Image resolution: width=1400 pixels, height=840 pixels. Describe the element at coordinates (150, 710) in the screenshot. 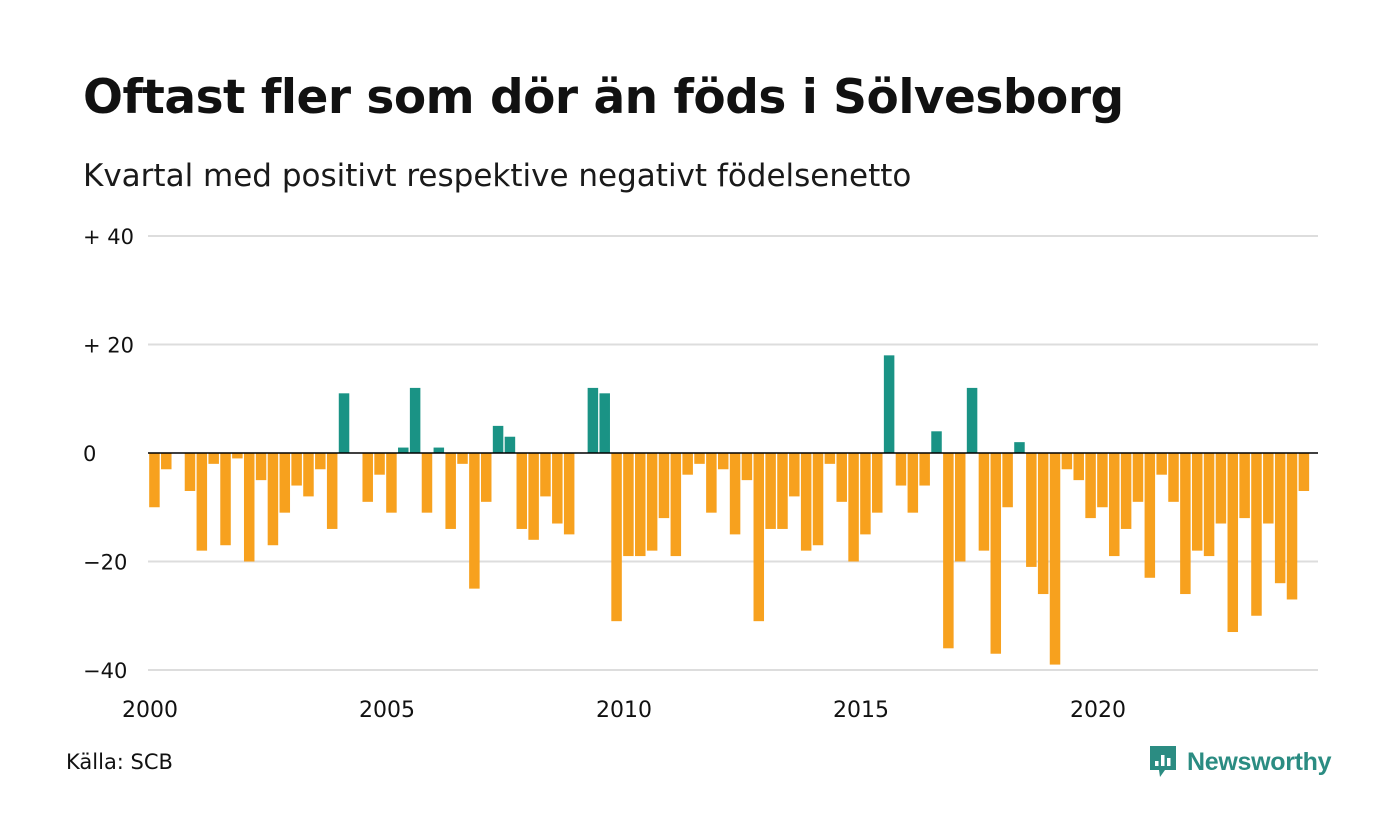

I see `x-tick-label: 2000` at that location.